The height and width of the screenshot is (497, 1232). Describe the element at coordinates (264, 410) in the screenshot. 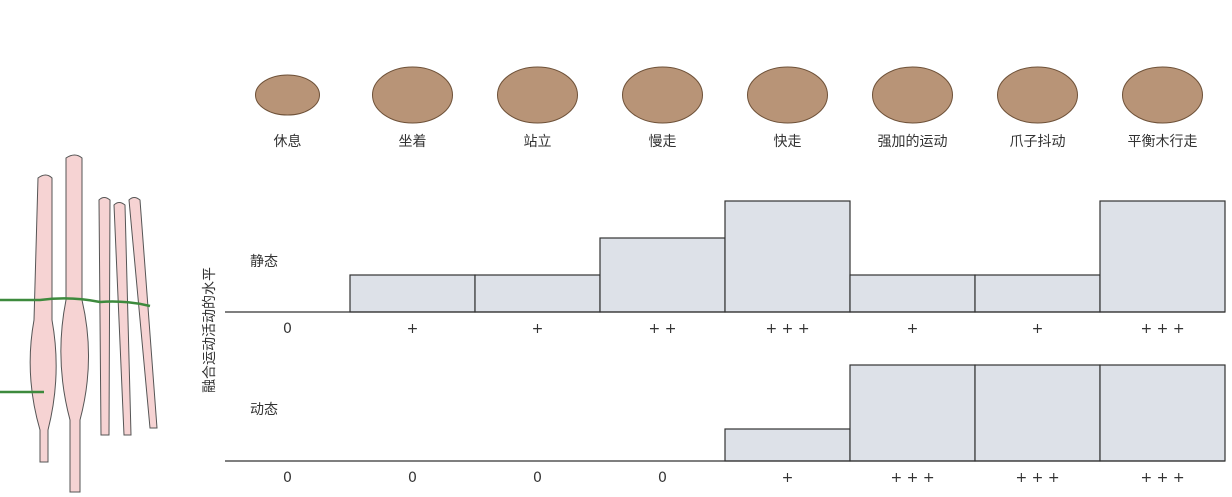

I see `series-label: 动态` at that location.